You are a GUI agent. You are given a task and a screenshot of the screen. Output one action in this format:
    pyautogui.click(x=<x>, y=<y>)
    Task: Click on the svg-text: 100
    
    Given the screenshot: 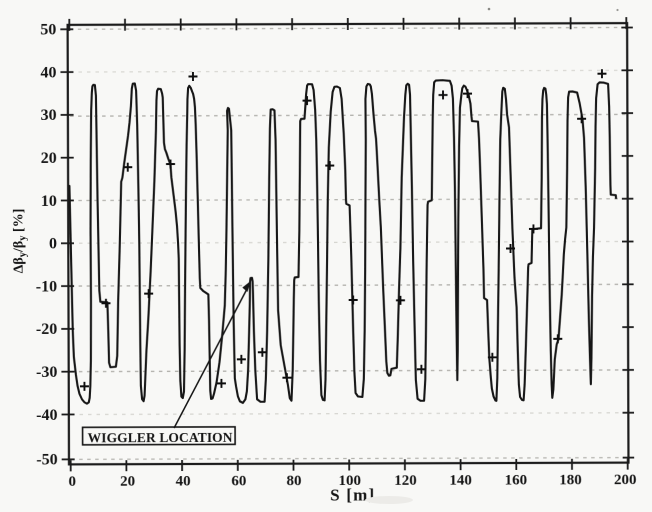 What is the action you would take?
    pyautogui.click(x=349, y=481)
    